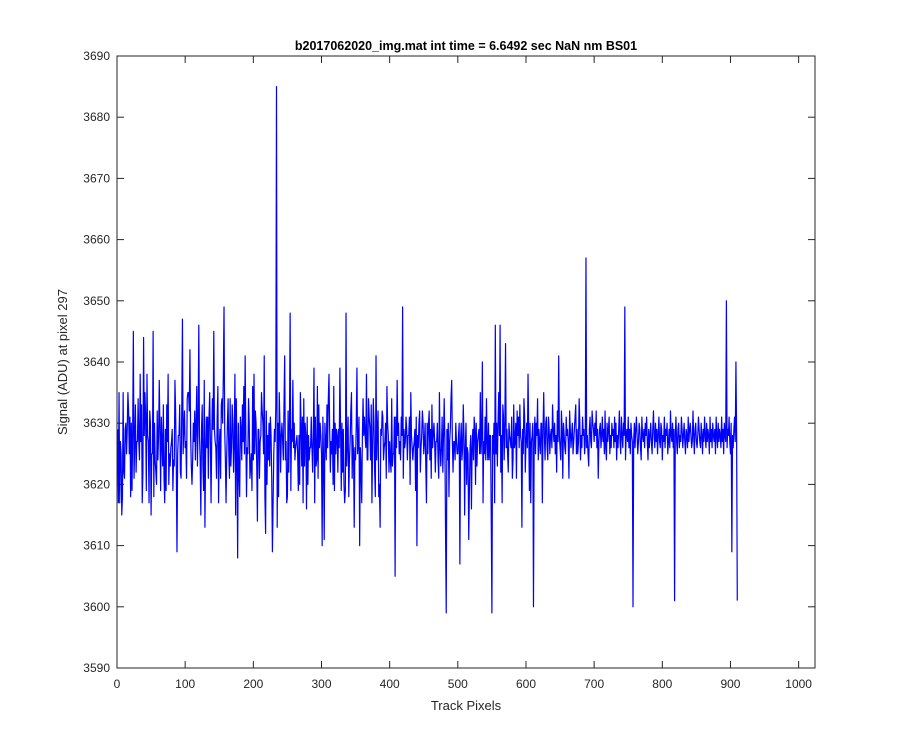 This screenshot has width=900, height=750. I want to click on x-tick-label: 700, so click(594, 684).